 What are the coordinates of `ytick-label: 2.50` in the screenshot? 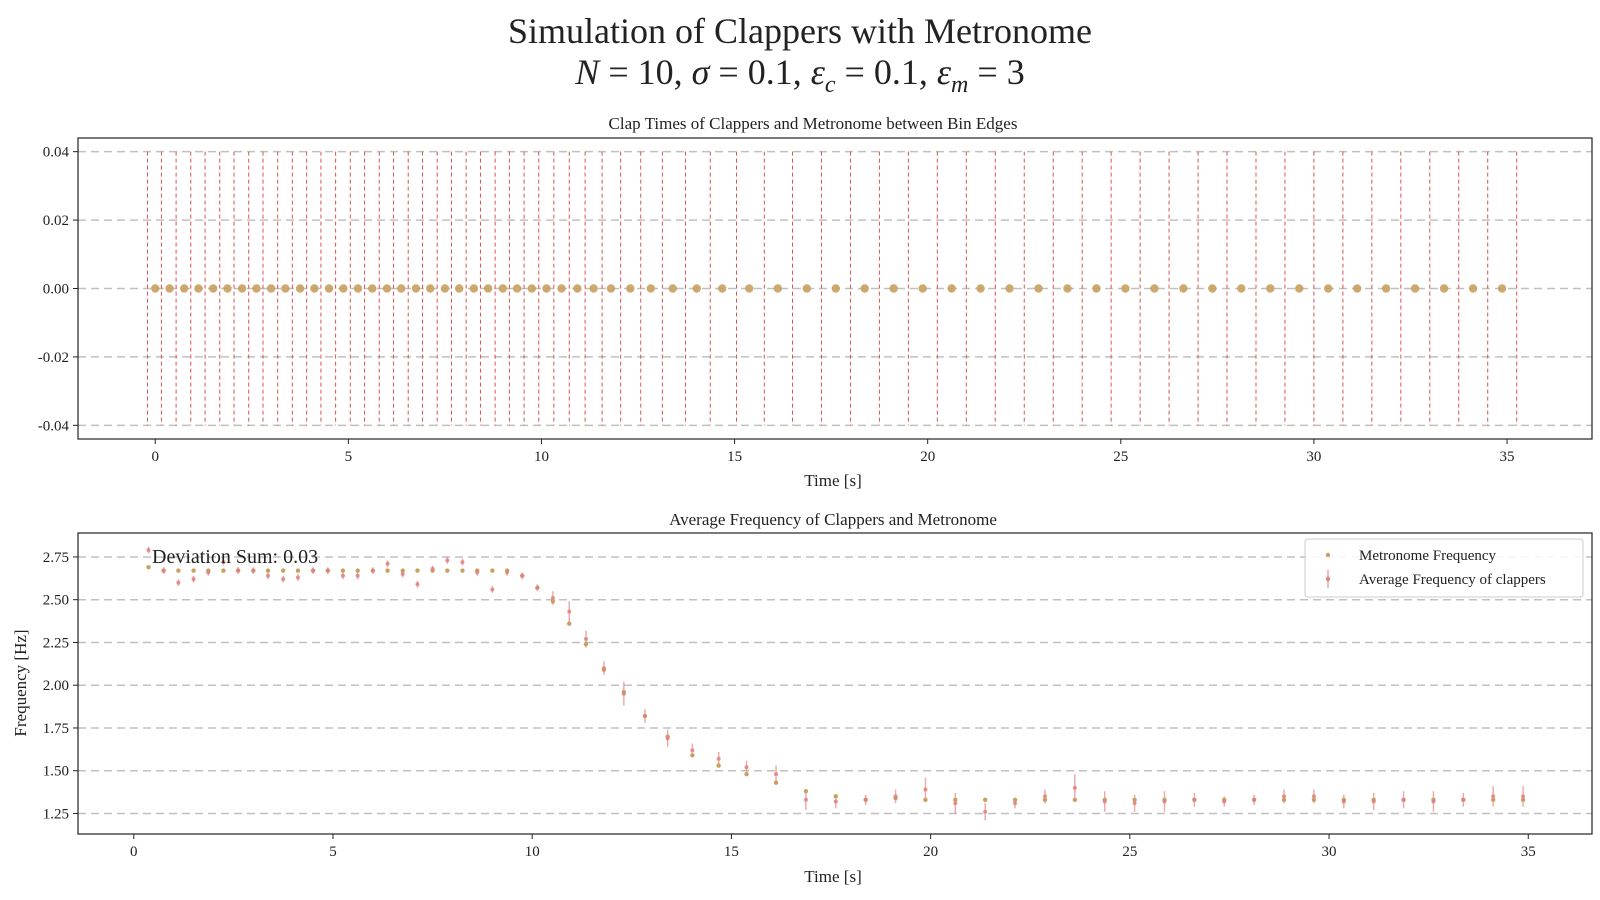 It's located at (56, 601).